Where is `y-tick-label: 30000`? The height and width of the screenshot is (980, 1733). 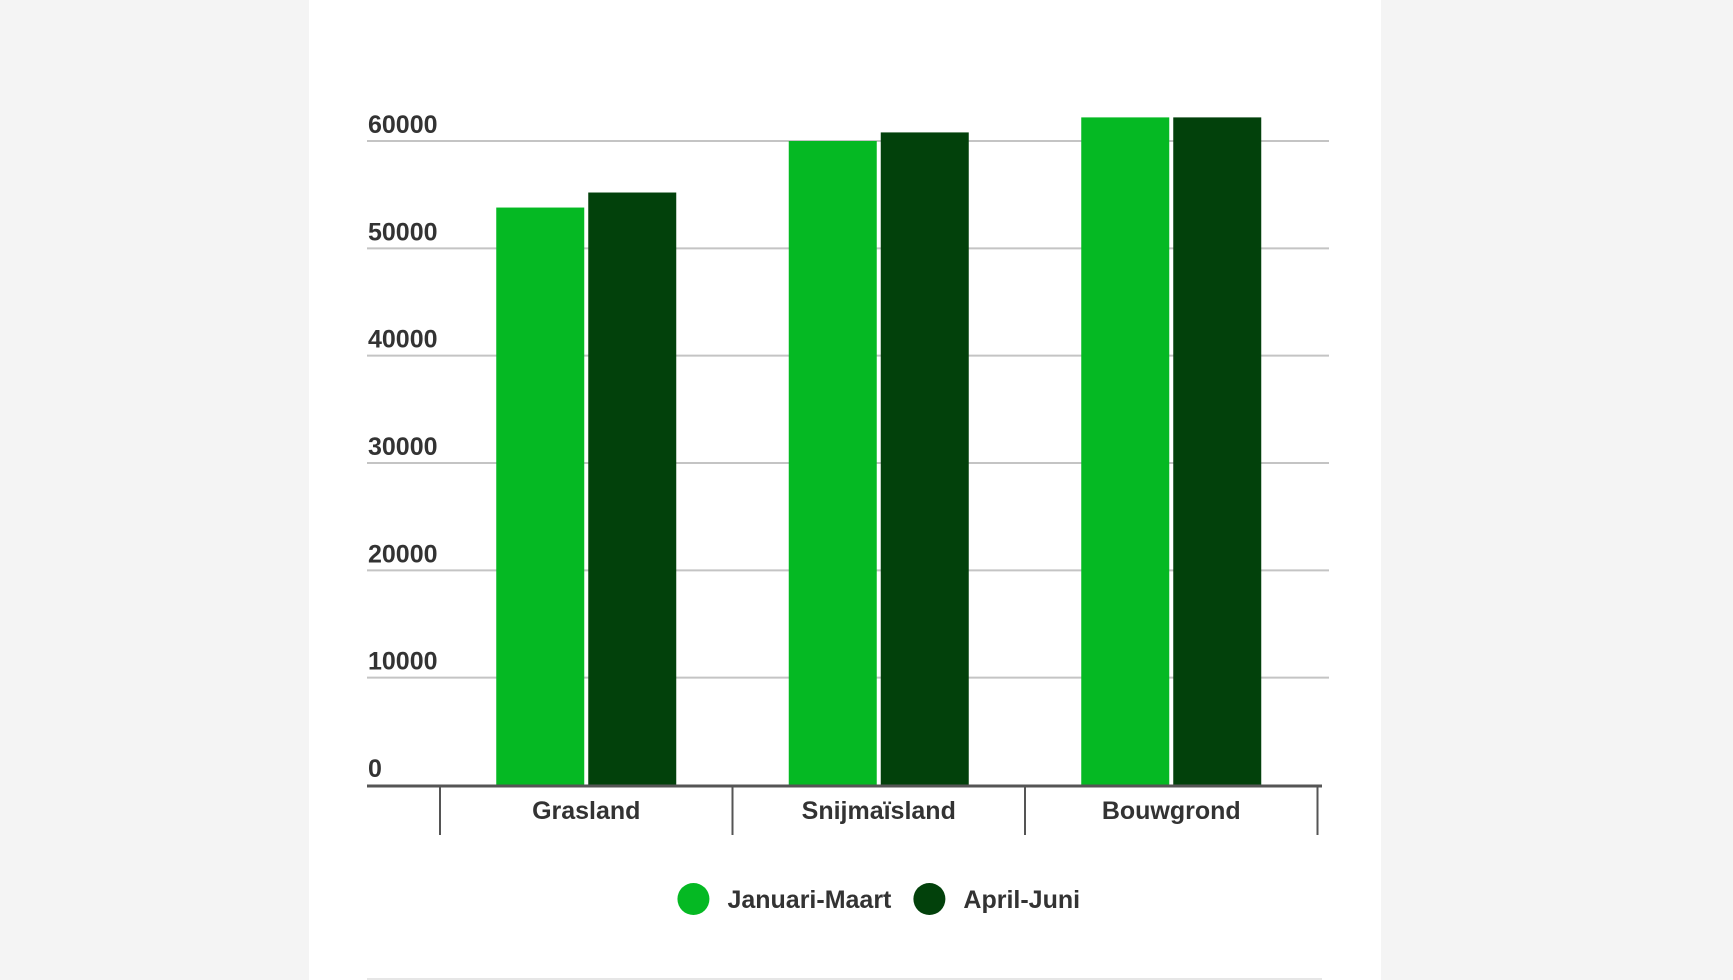 y-tick-label: 30000 is located at coordinates (403, 447).